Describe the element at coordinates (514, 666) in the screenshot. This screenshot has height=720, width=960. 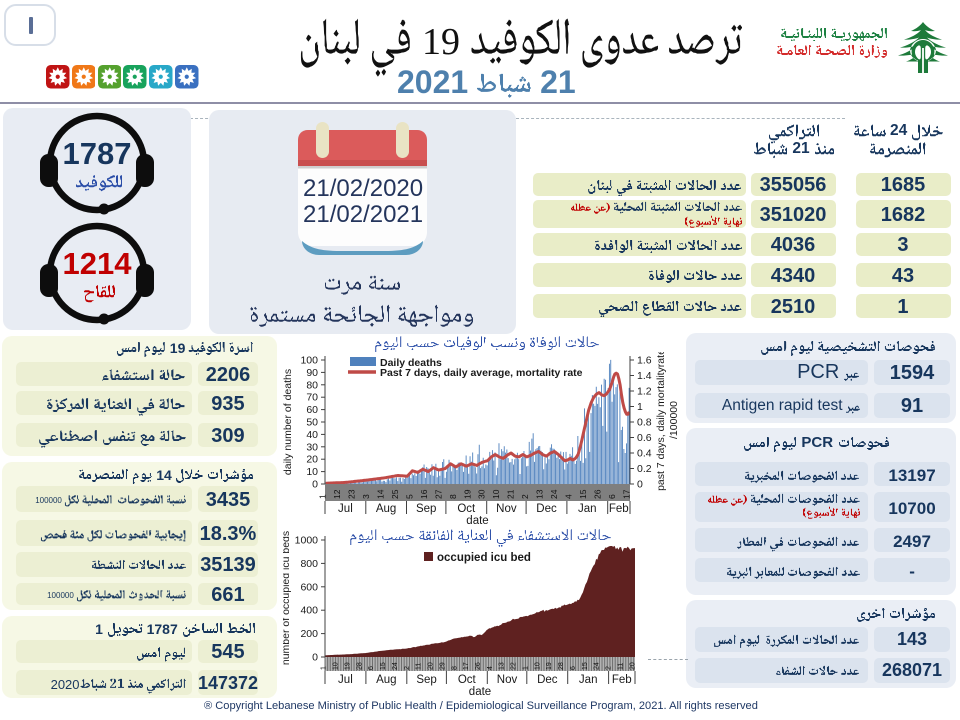
I see `svg-text: 22` at that location.